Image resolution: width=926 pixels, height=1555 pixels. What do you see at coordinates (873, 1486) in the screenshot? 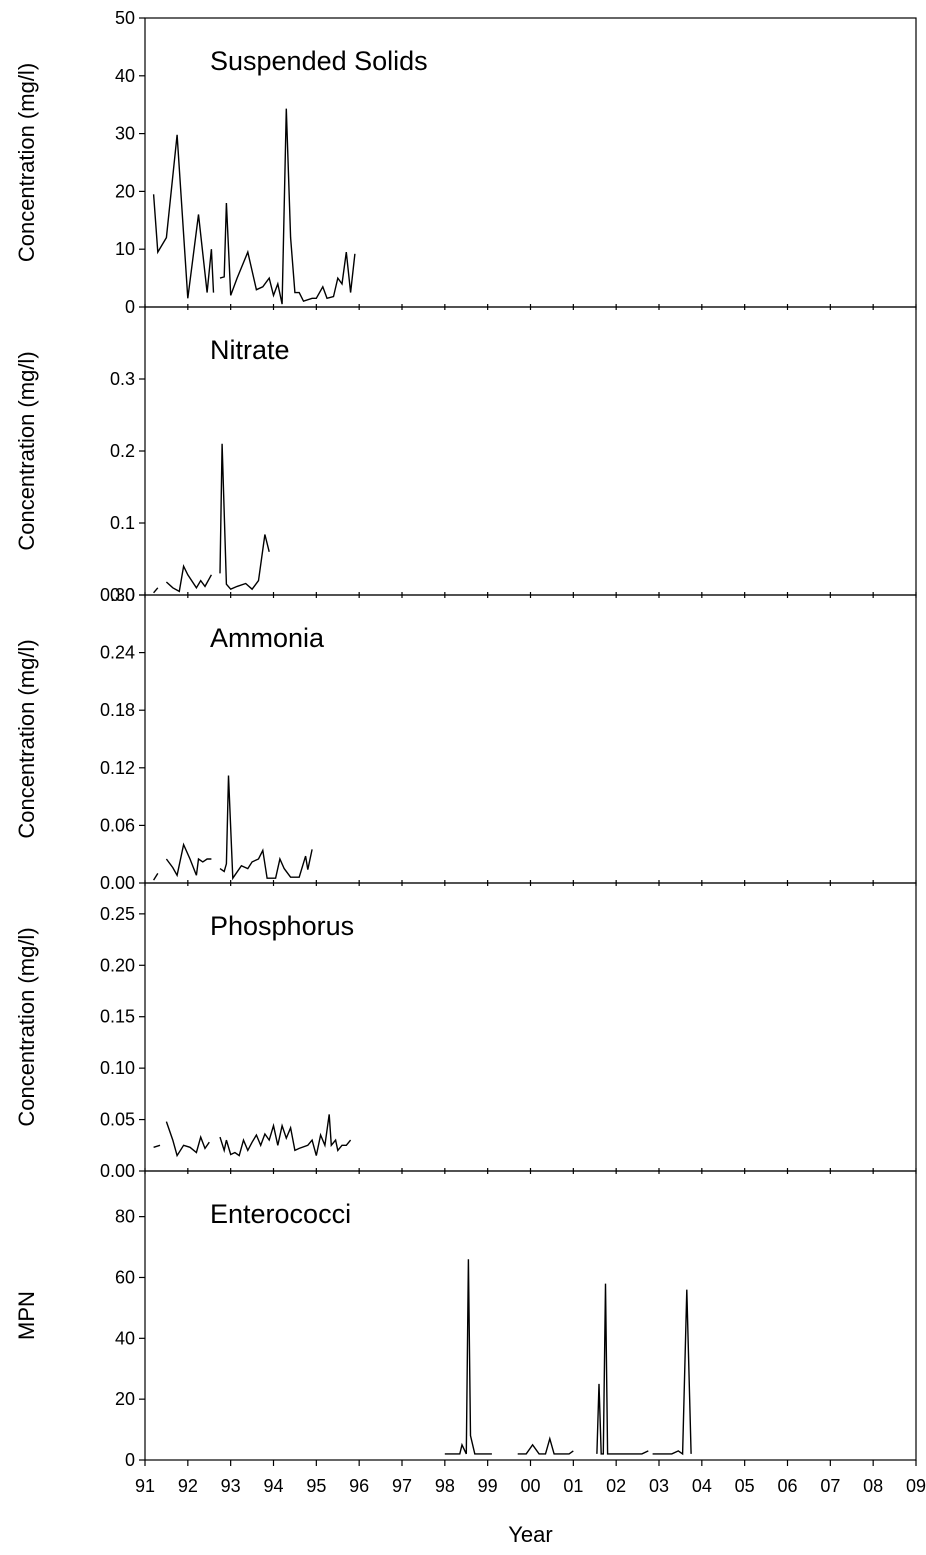
I see `x-tick-label: 08` at bounding box center [873, 1486].